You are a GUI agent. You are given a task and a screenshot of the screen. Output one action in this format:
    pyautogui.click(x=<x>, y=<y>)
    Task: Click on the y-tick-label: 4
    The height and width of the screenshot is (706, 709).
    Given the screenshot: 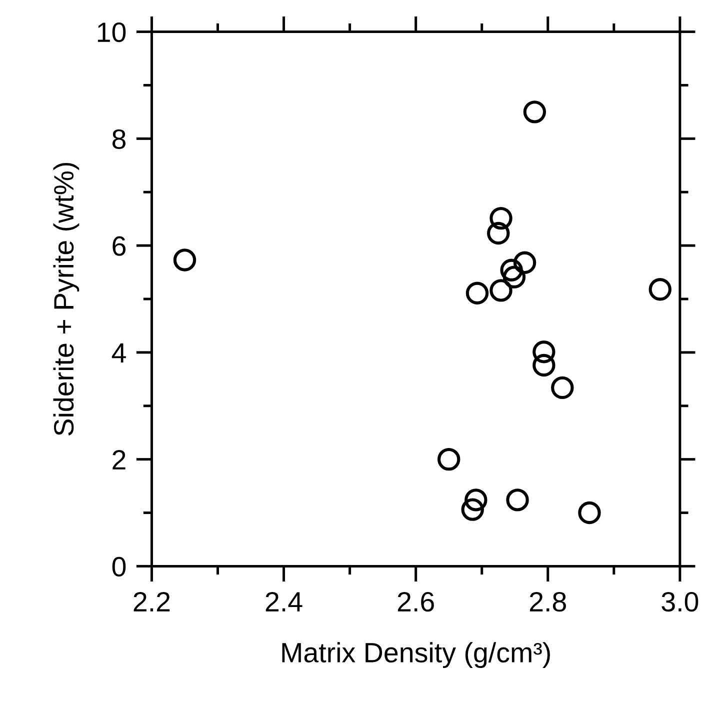 What is the action you would take?
    pyautogui.click(x=119, y=352)
    